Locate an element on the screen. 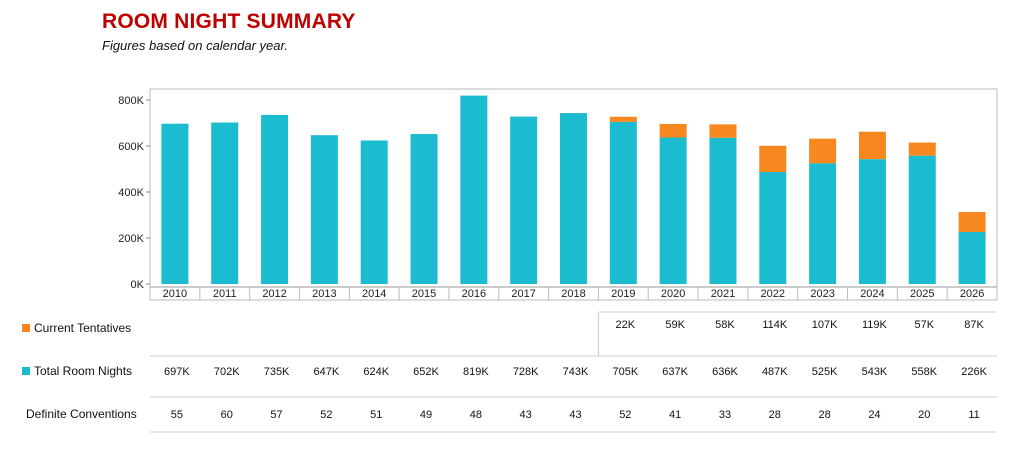 This screenshot has height=452, width=1024. y-tick-label: 400K is located at coordinates (131, 193).